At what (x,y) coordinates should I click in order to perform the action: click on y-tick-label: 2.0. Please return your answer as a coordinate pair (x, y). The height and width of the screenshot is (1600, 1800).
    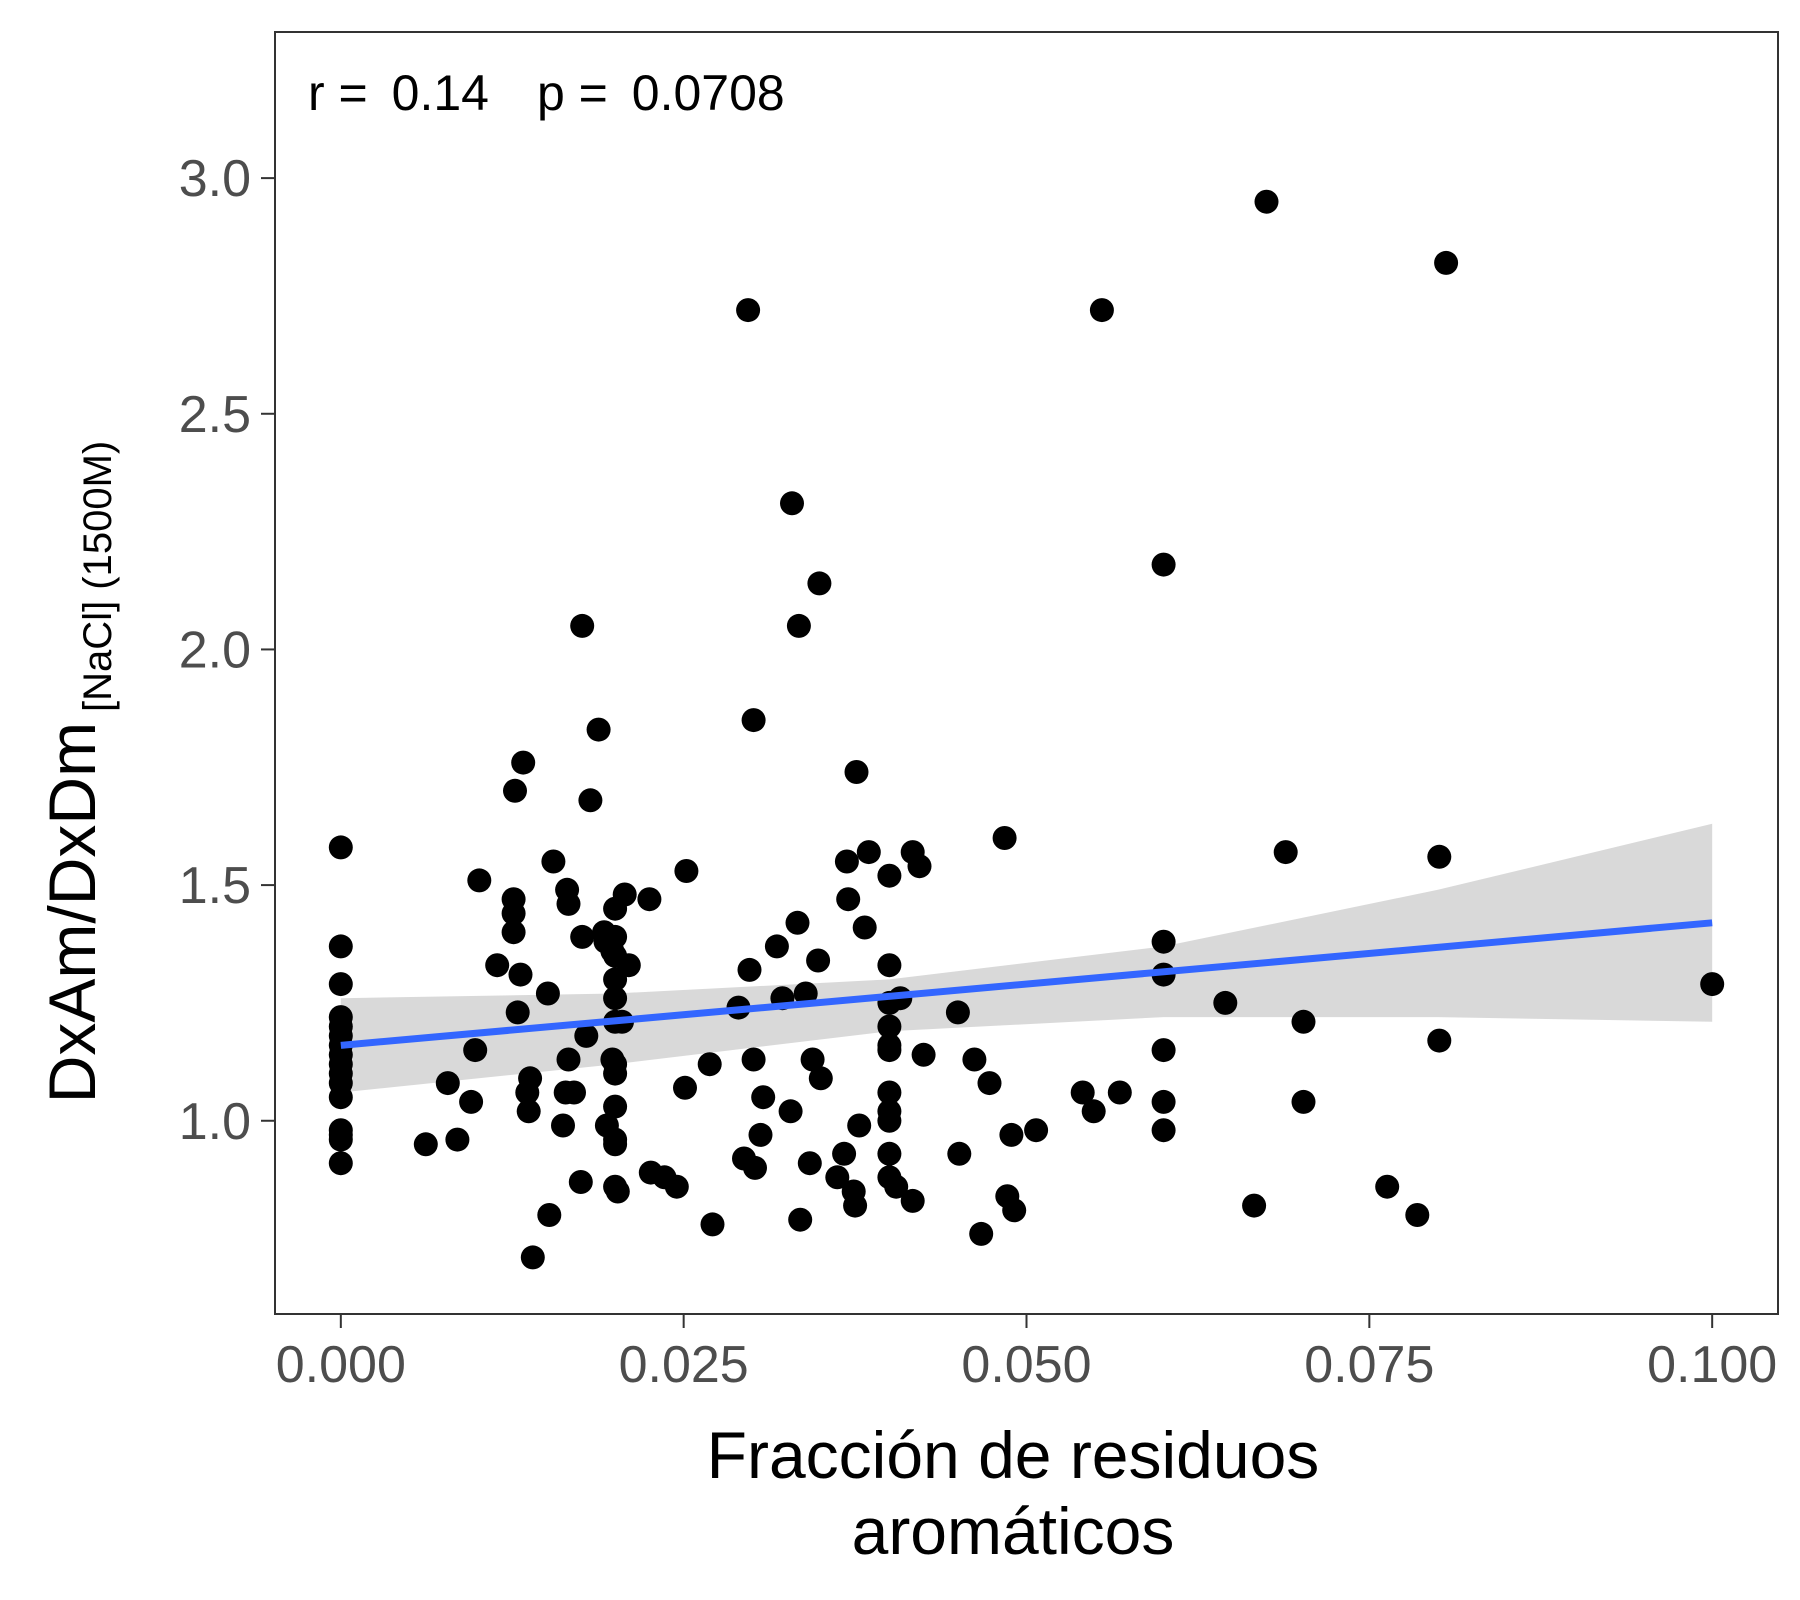
    Looking at the image, I should click on (215, 650).